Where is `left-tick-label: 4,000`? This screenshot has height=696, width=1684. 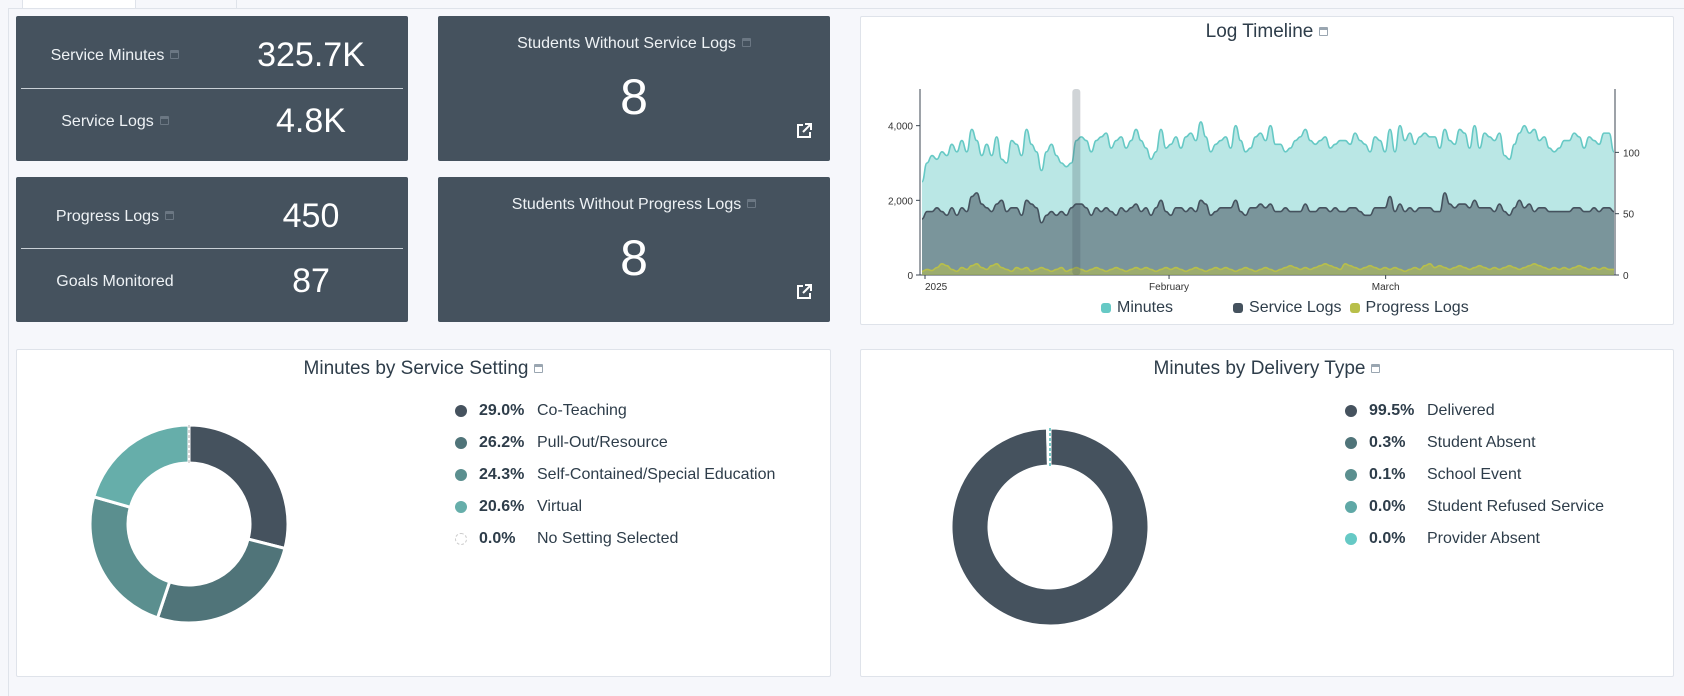
left-tick-label: 4,000 is located at coordinates (900, 127).